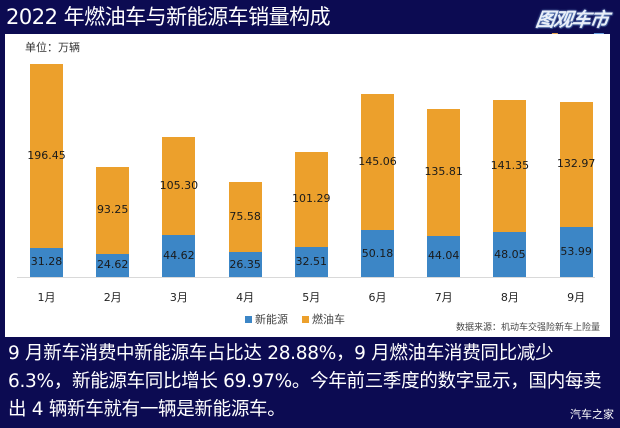 This screenshot has height=428, width=620. I want to click on bar-segment-ice: 135.81, so click(443, 172).